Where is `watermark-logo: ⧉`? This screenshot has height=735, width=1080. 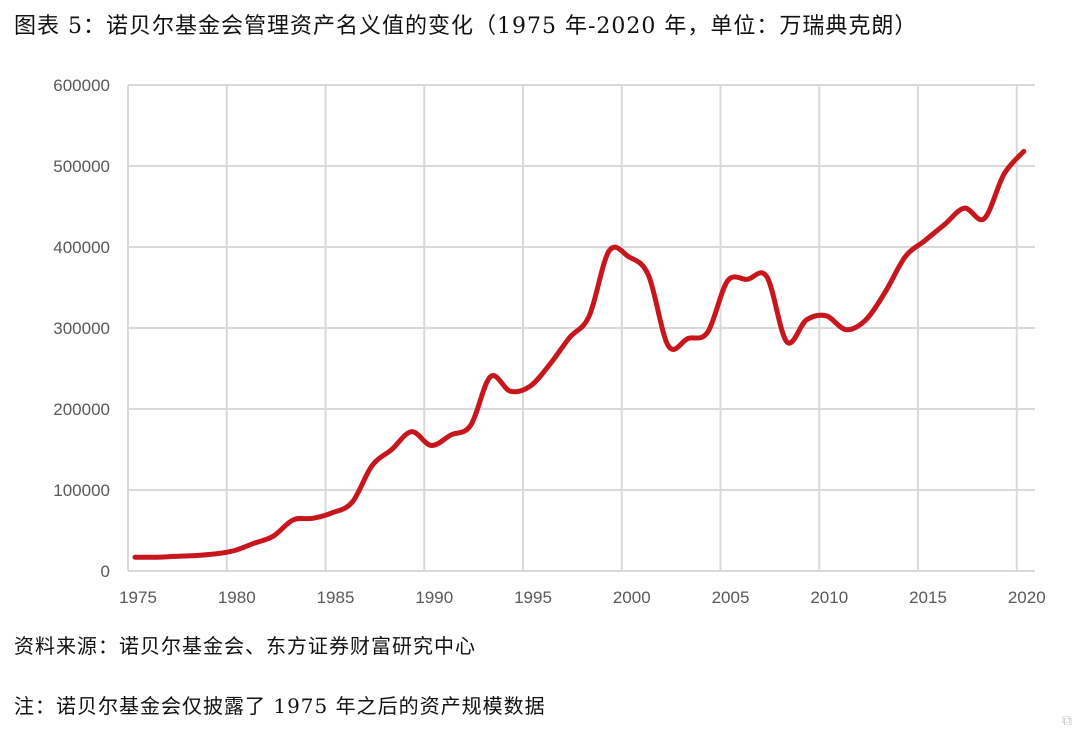
watermark-logo: ⧉ is located at coordinates (1067, 721).